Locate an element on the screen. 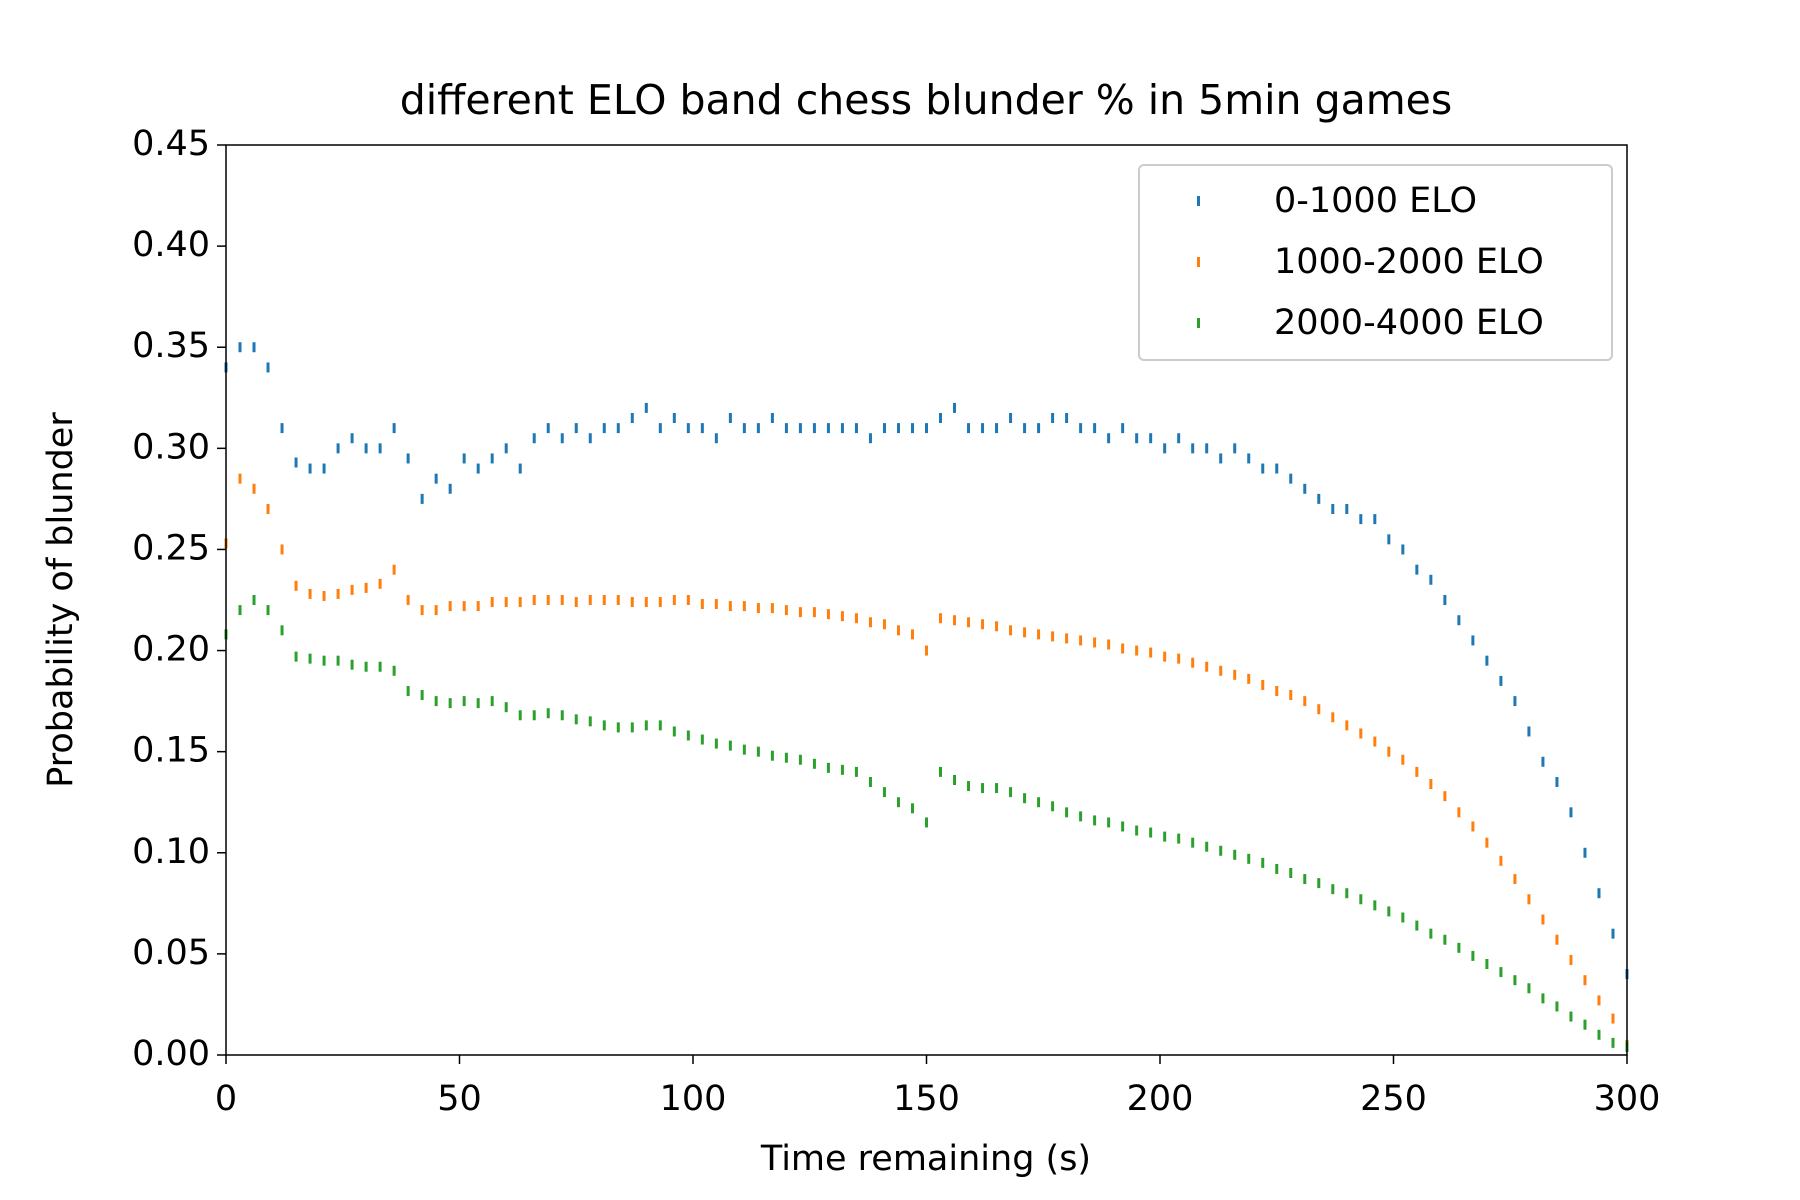 The height and width of the screenshot is (1200, 1800). y-axis-label: Probability of blunder is located at coordinates (61, 600).